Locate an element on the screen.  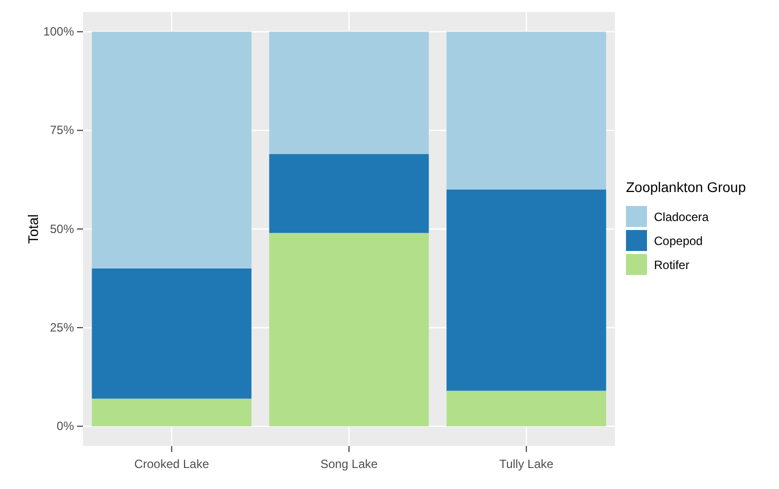
x-tick-label: Song Lake is located at coordinates (349, 464).